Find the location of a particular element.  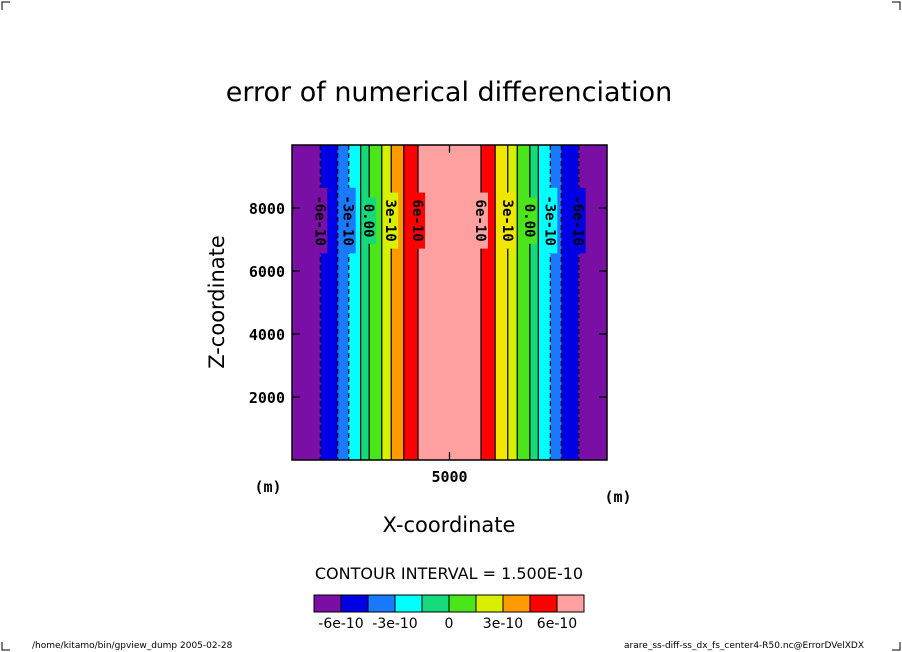

colorbar-labels: -6e-10 -3e-10 0 3e-10 6e-10 is located at coordinates (447, 624).